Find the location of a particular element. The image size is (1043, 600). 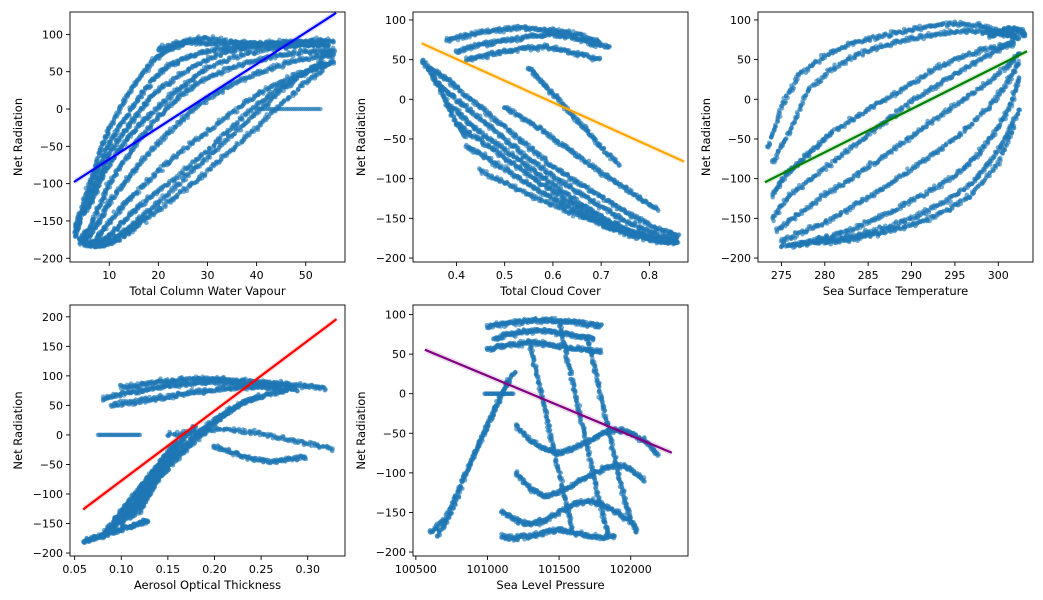

y-tick-label: 0 is located at coordinates (59, 109).